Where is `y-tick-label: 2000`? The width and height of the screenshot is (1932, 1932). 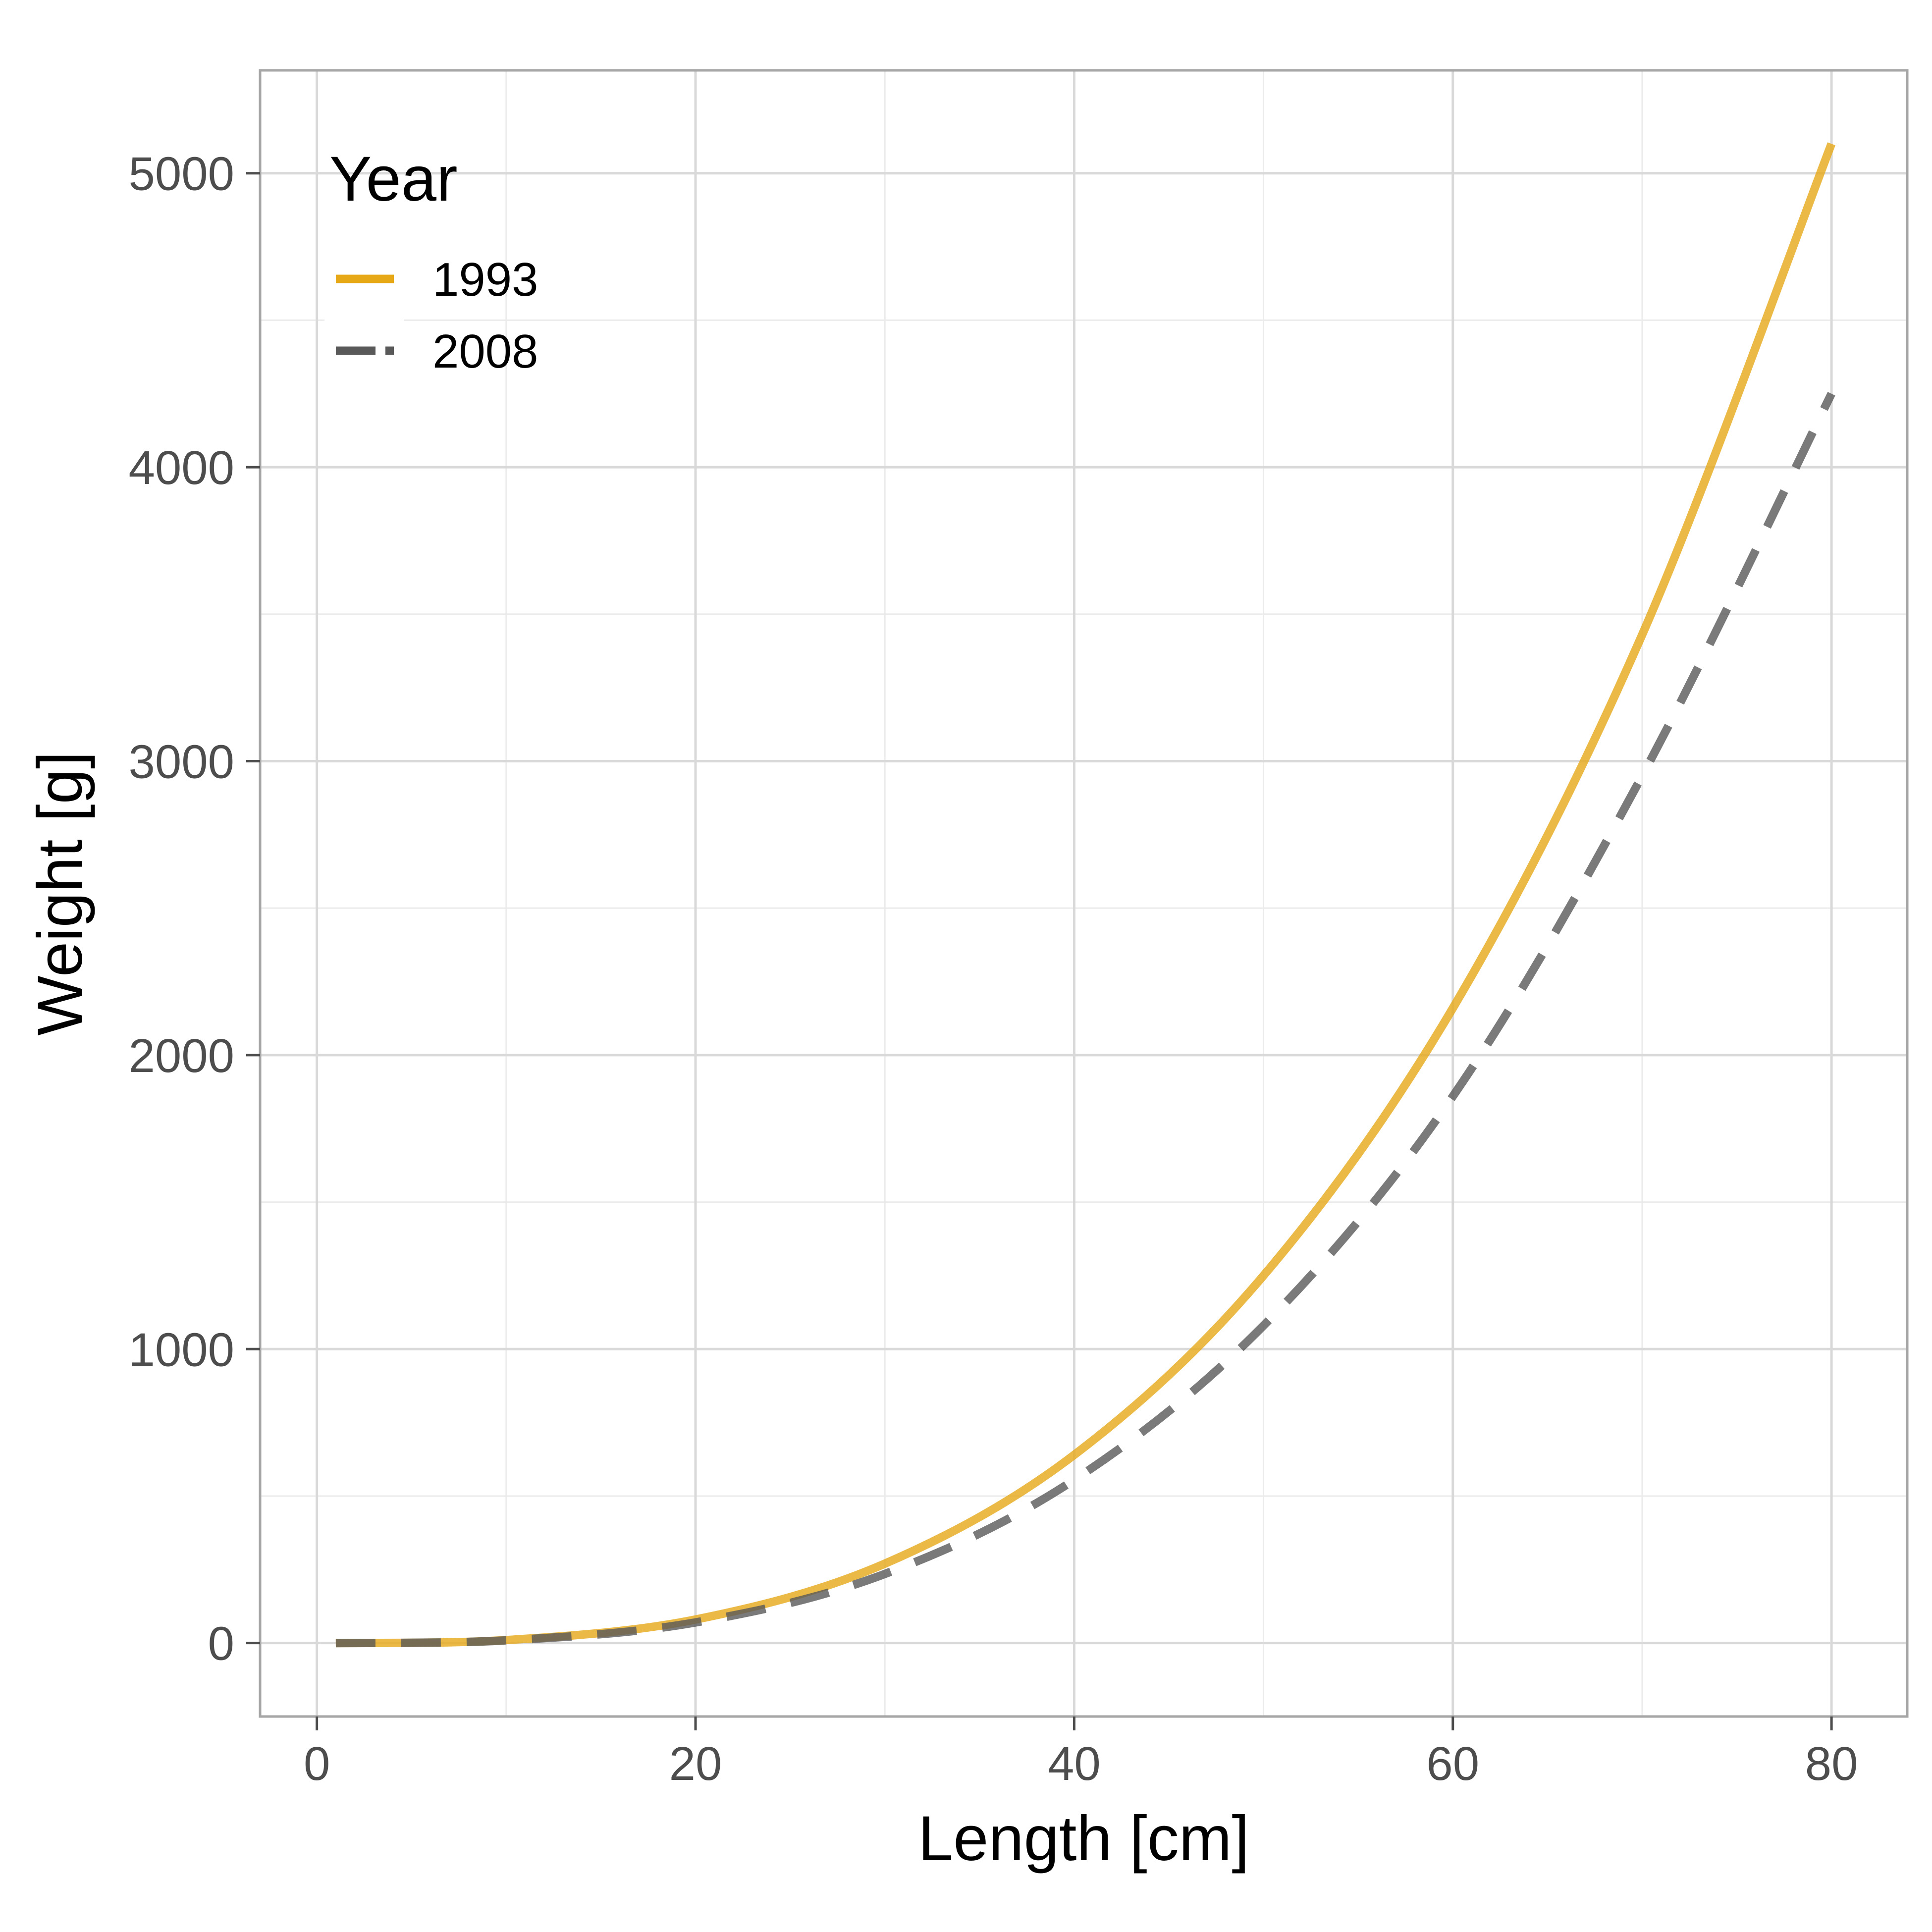
y-tick-label: 2000 is located at coordinates (181, 1055).